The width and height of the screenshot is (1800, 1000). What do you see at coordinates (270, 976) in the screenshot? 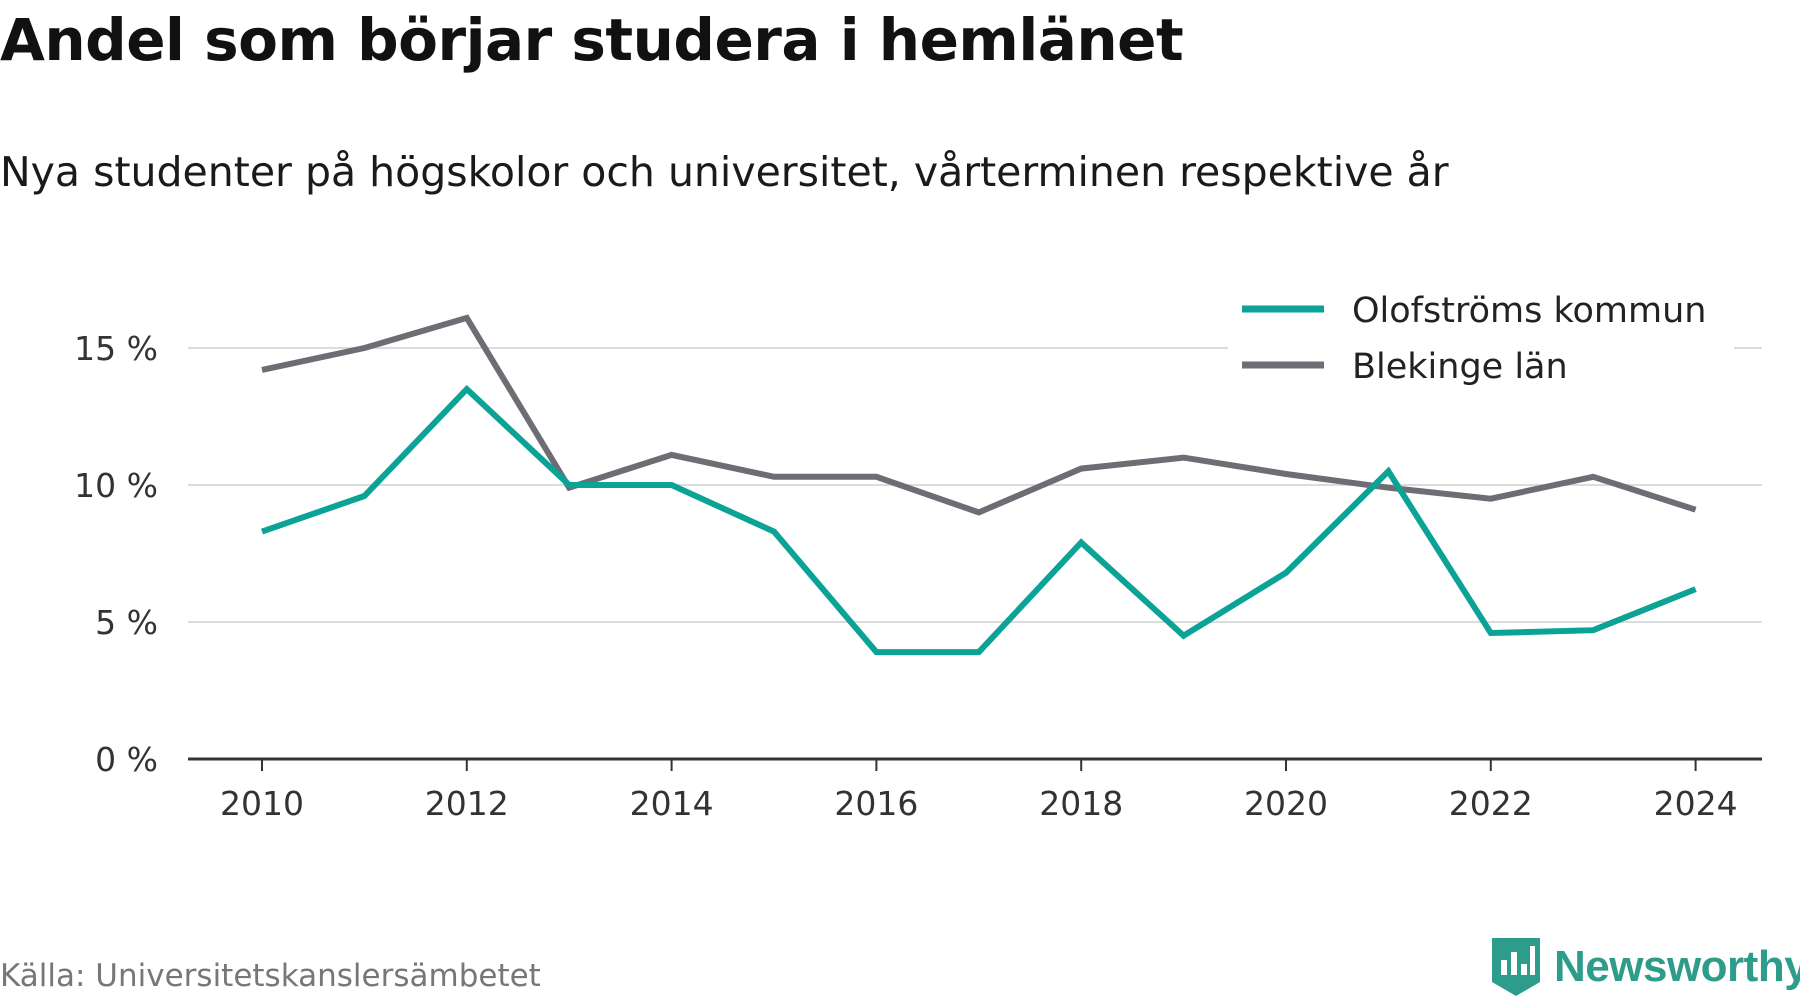
I see `source-text: Källa: Universitetskanslersämbetet` at bounding box center [270, 976].